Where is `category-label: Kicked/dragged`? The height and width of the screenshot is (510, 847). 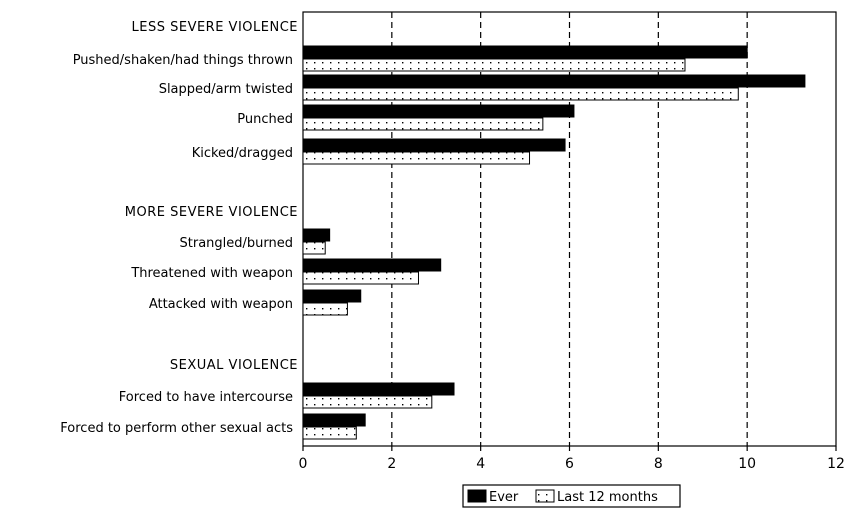
category-label: Kicked/dragged is located at coordinates (242, 153).